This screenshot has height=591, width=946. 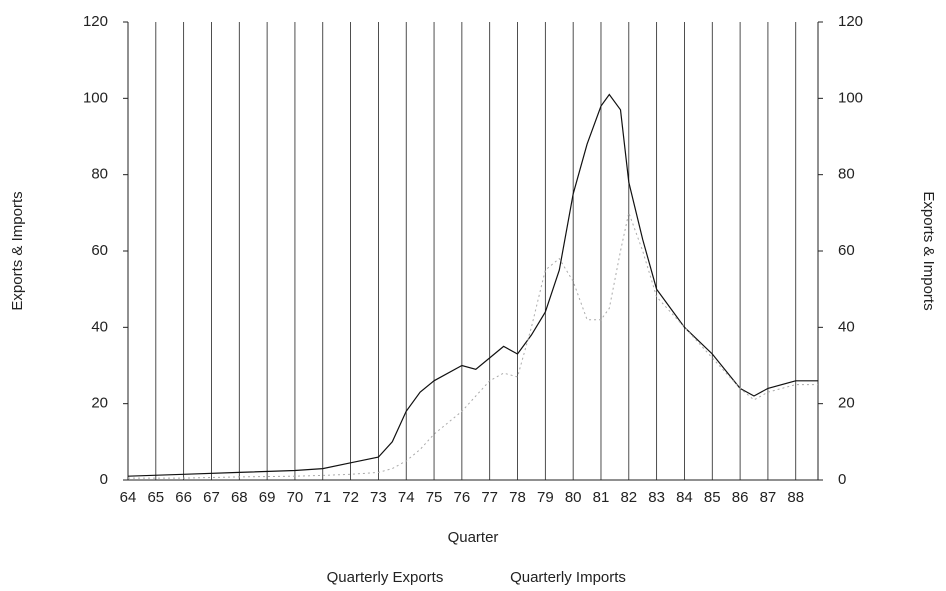 What do you see at coordinates (406, 497) in the screenshot?
I see `x-tick-label: 74` at bounding box center [406, 497].